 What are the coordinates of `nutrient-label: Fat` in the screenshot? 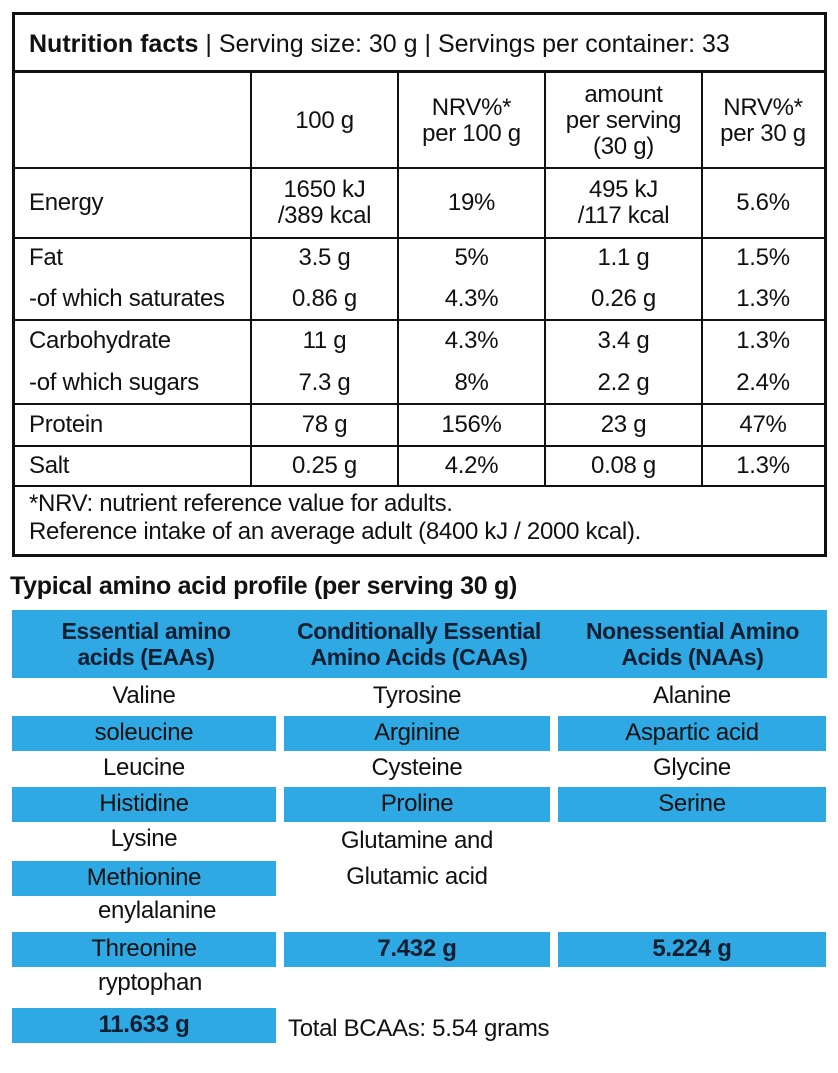 It's located at (46, 257).